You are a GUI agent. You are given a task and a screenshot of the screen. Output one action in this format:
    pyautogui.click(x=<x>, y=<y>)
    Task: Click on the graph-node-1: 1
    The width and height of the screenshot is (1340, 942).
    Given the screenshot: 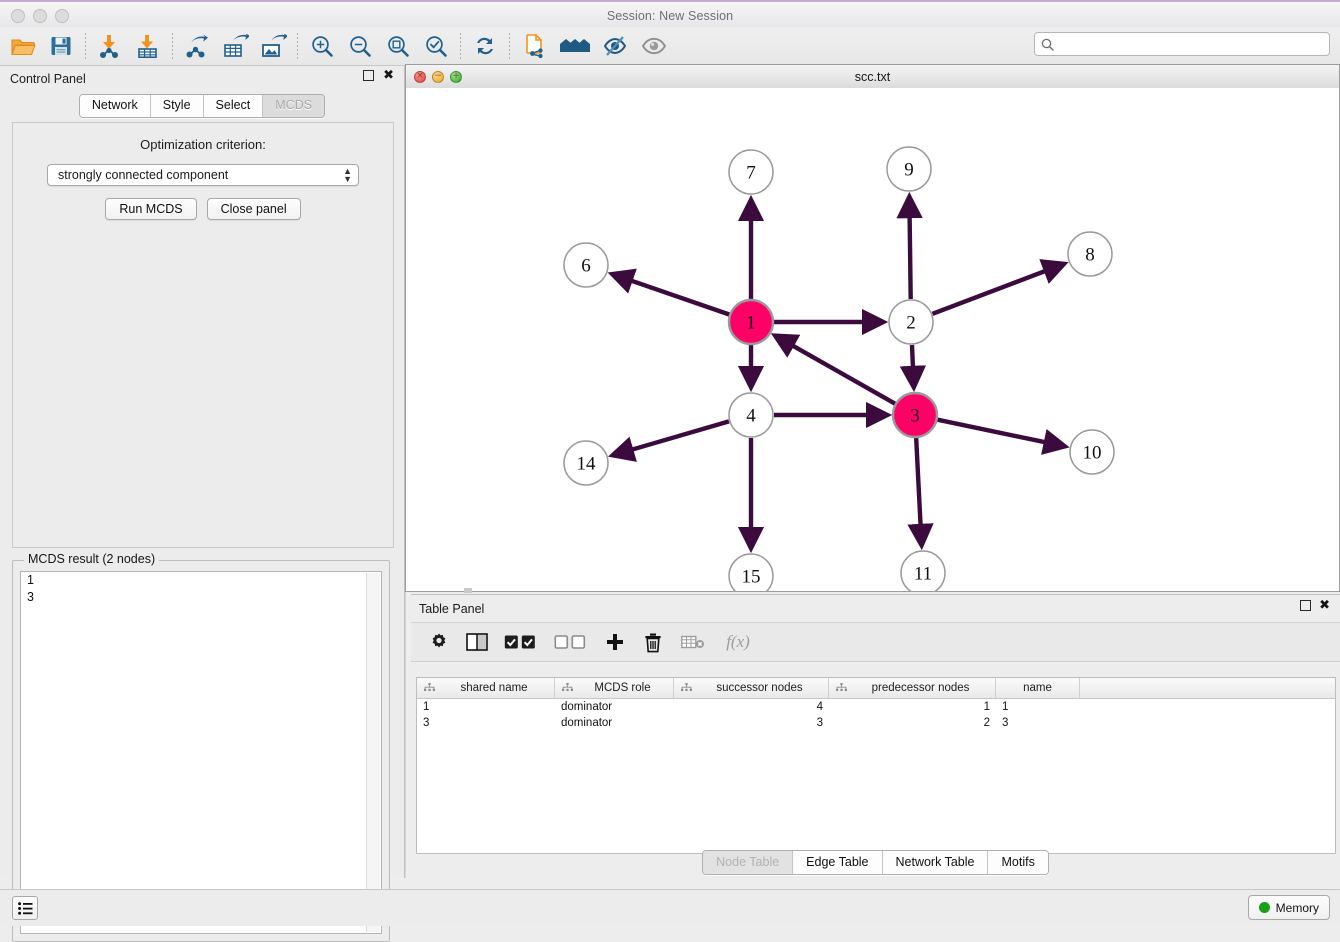 What is the action you would take?
    pyautogui.click(x=751, y=322)
    